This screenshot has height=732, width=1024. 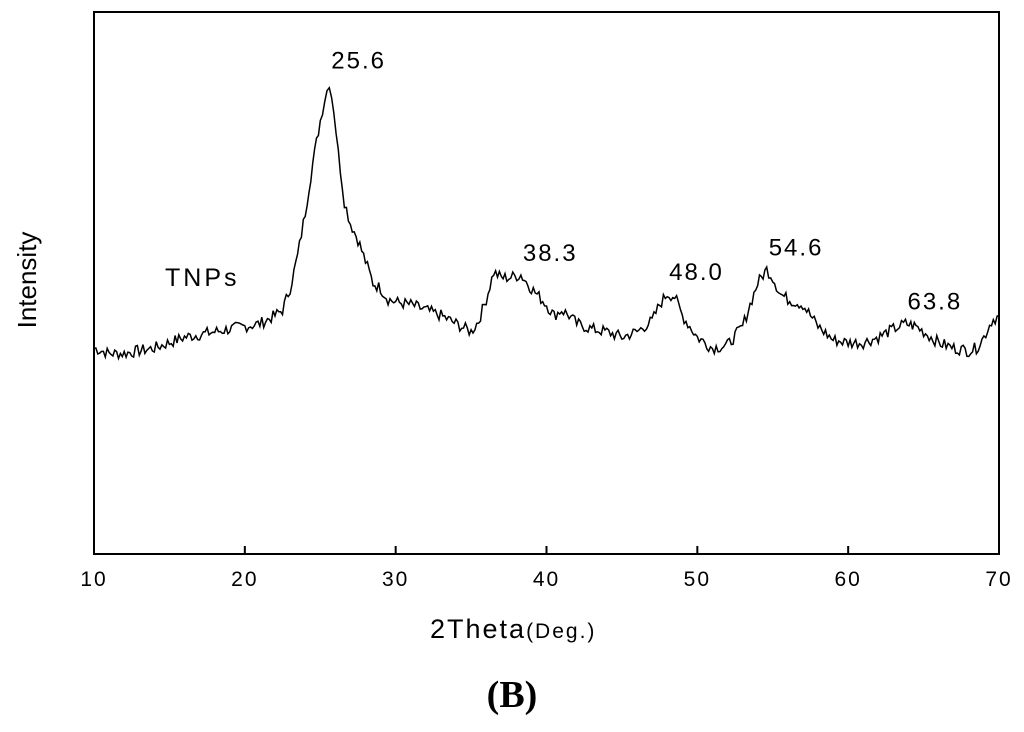 I want to click on peak-label: 54.6, so click(x=796, y=247).